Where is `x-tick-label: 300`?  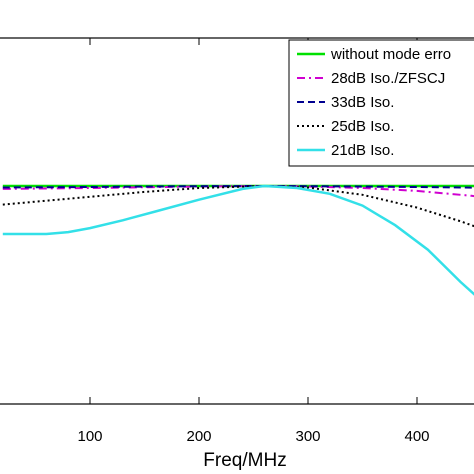
x-tick-label: 300 is located at coordinates (307, 436).